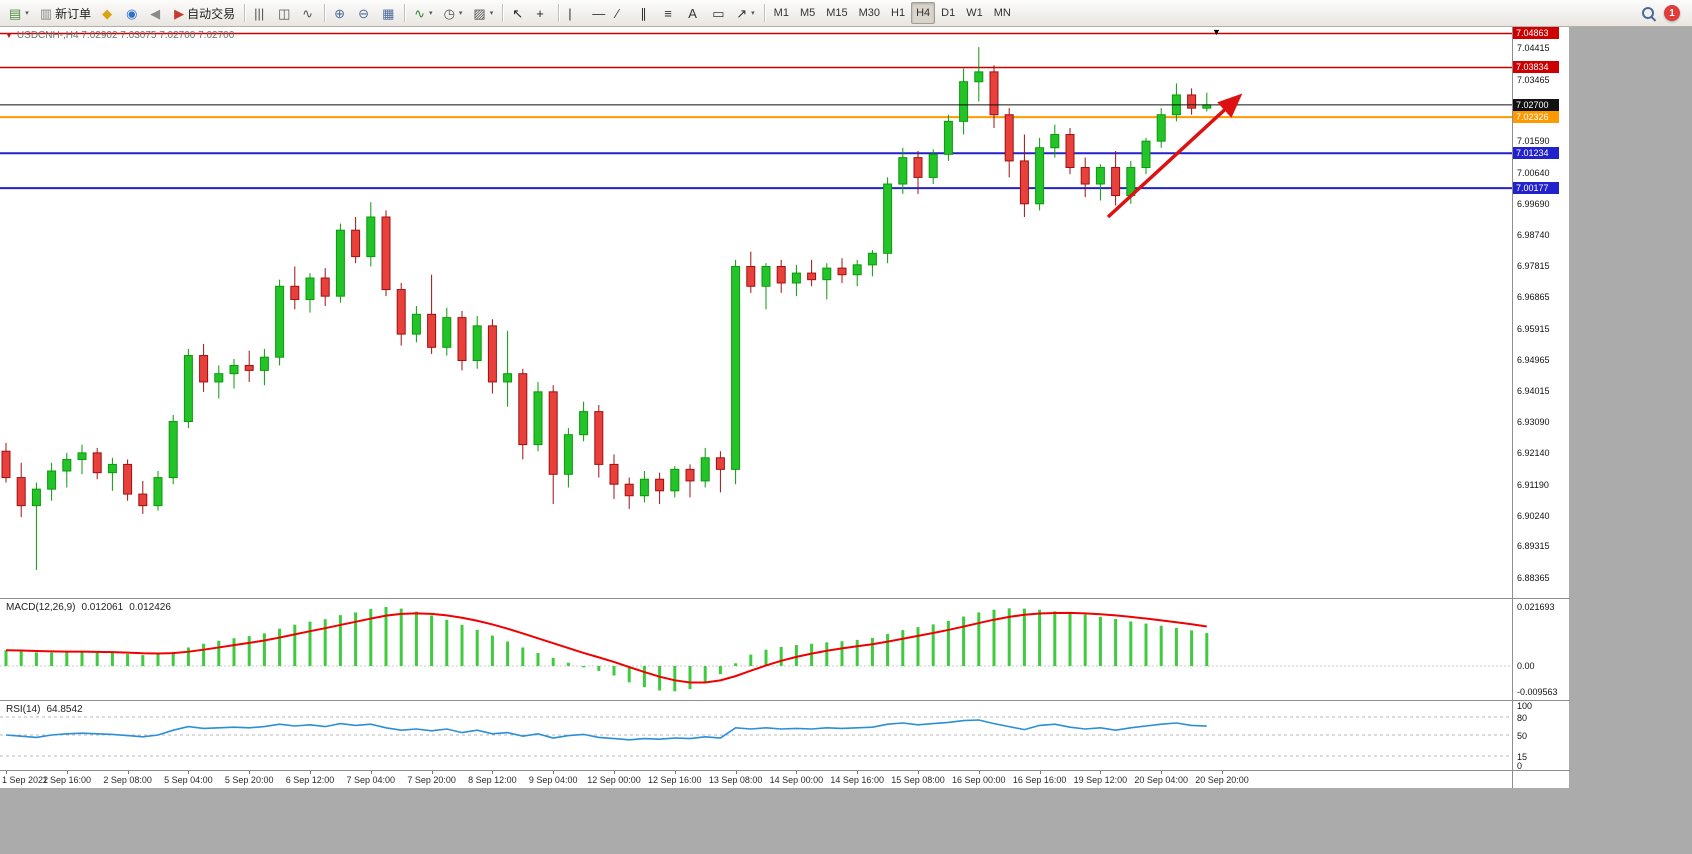 Image resolution: width=1692 pixels, height=854 pixels. I want to click on text-button: A, so click(694, 13).